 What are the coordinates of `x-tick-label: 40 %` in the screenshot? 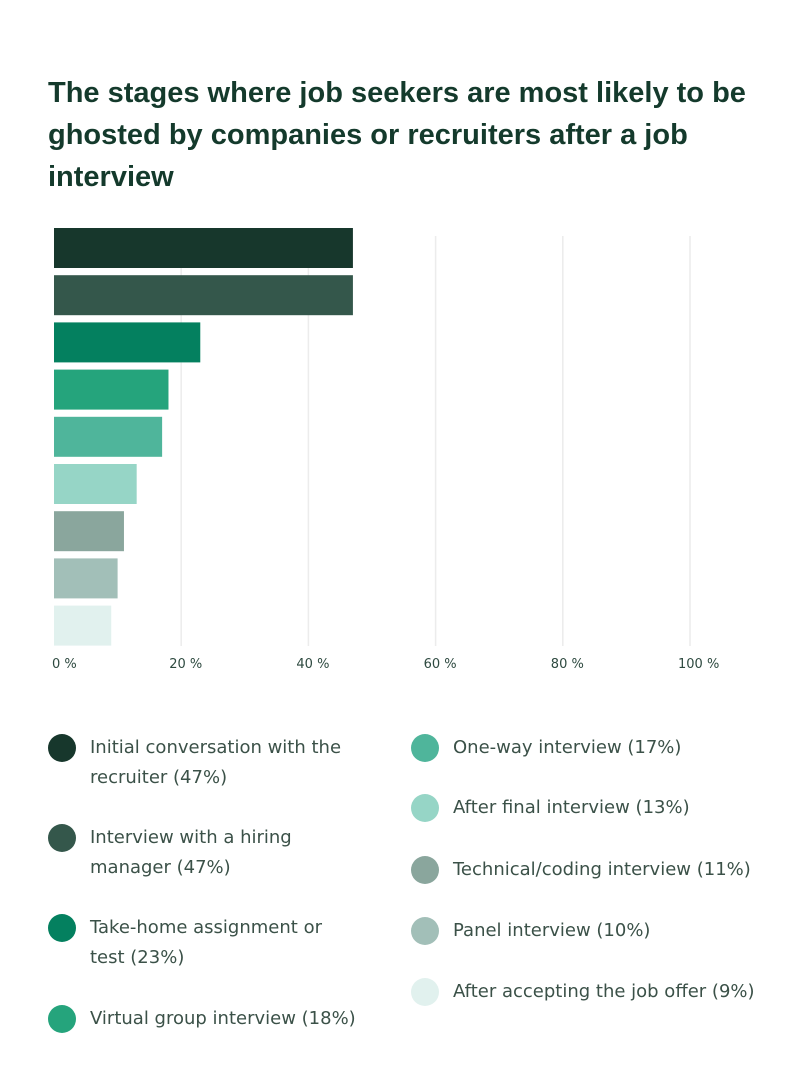 It's located at (312, 664).